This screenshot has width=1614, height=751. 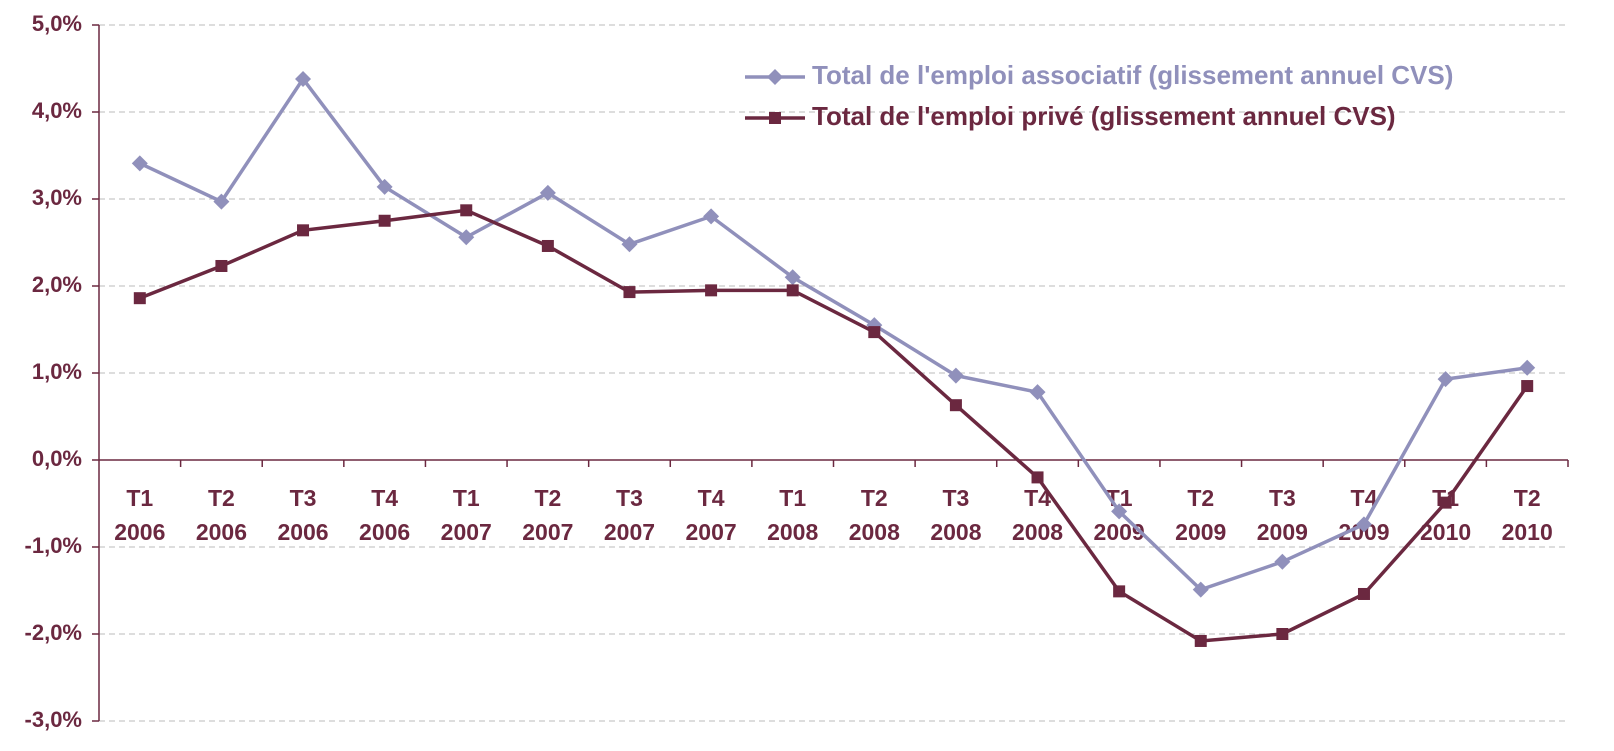 What do you see at coordinates (57, 197) in the screenshot?
I see `y-tick-label: 3,0%` at bounding box center [57, 197].